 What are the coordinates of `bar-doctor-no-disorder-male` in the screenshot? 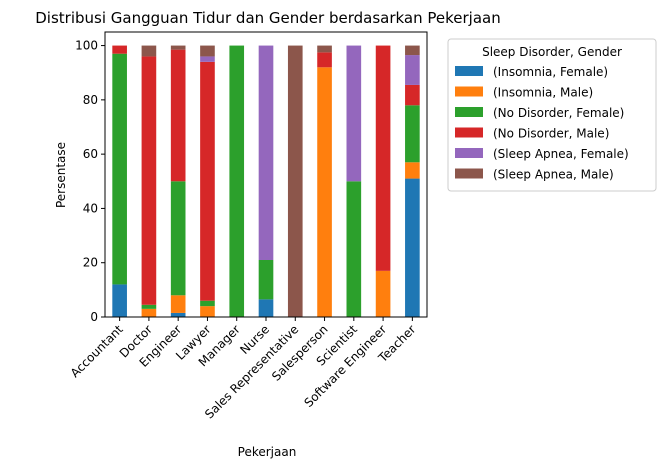 It's located at (149, 180).